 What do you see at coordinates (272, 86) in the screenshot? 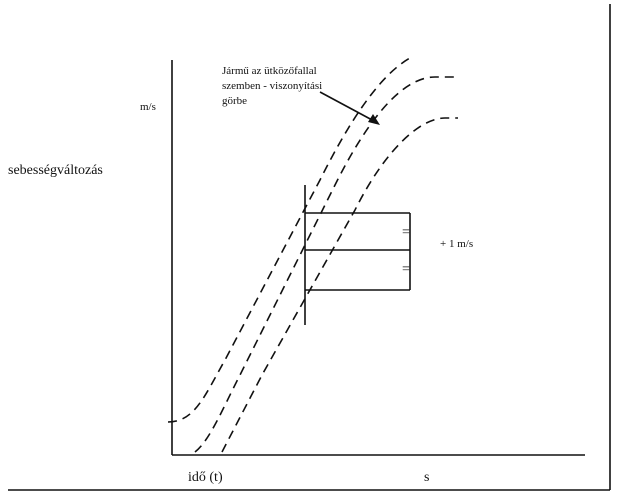
I see `annotation-line: szemben - viszonyítási` at bounding box center [272, 86].